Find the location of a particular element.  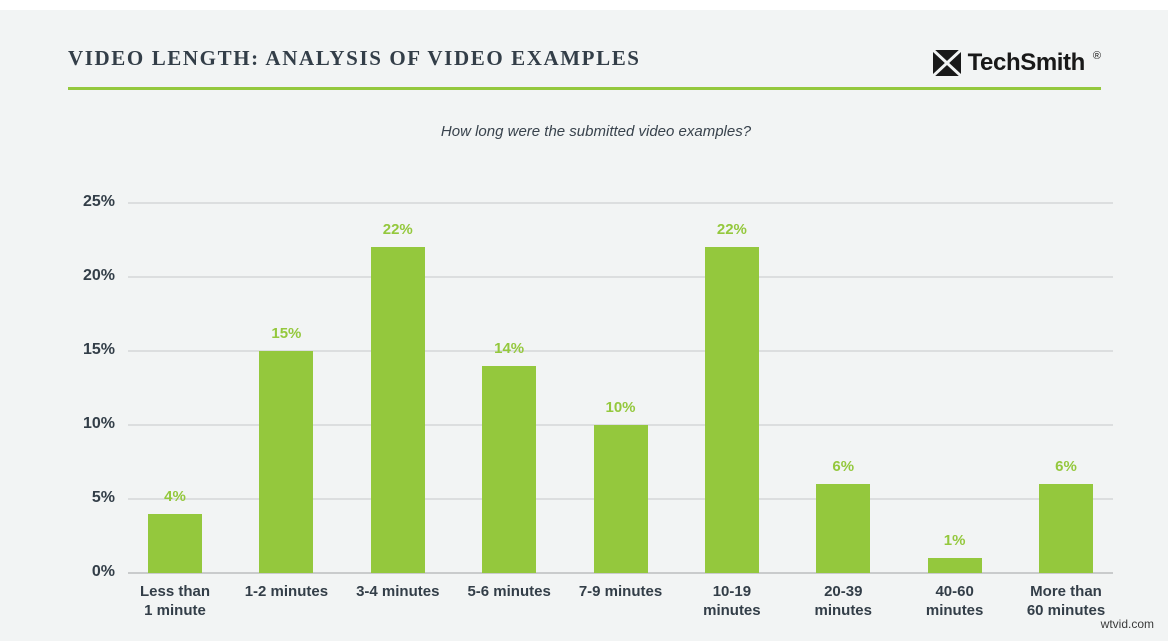

x-axis-category-label: 40-60 minutes is located at coordinates (954, 601).